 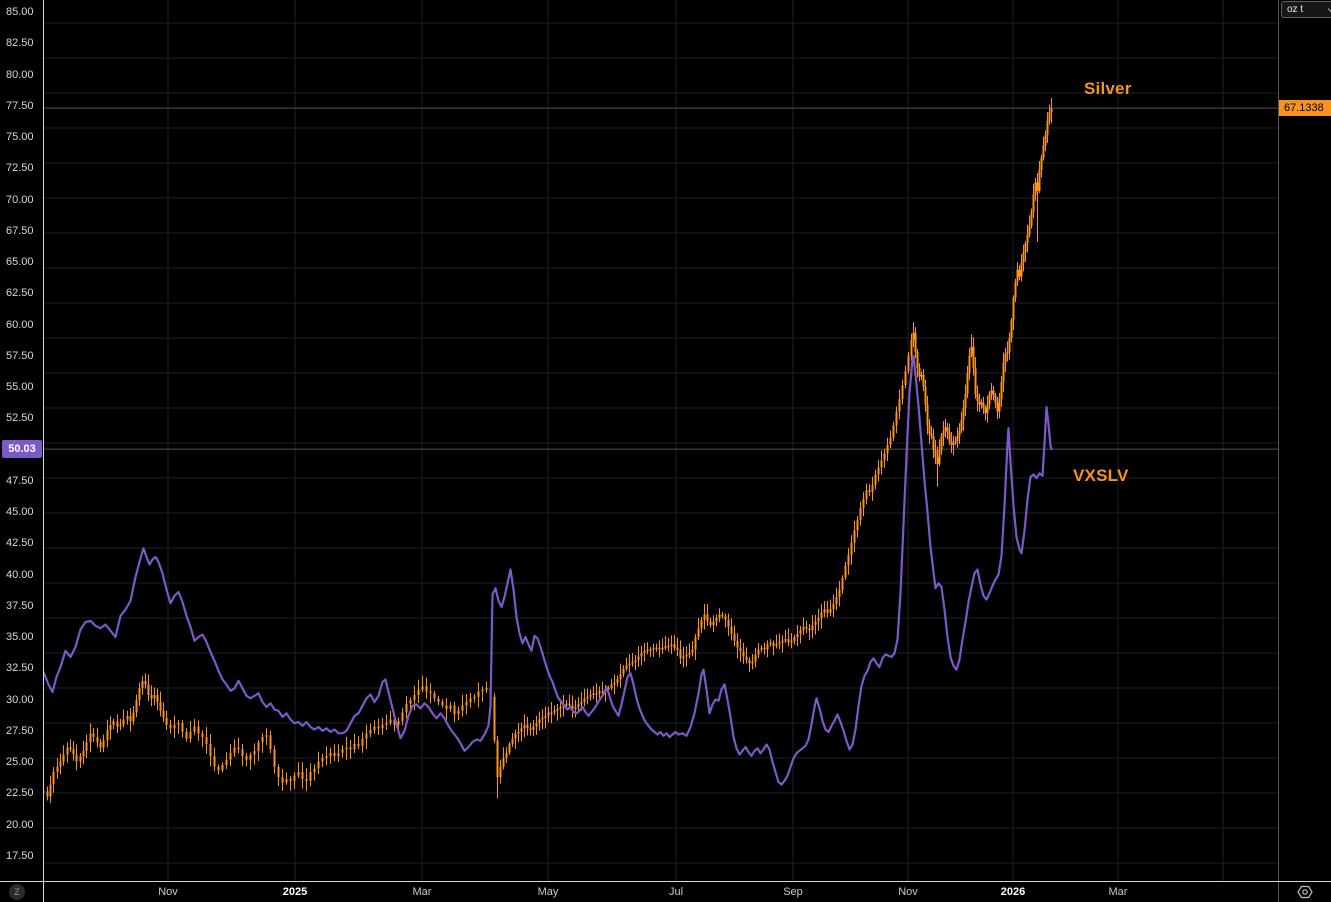 I want to click on left-axis-label: 85.00, so click(x=20, y=12).